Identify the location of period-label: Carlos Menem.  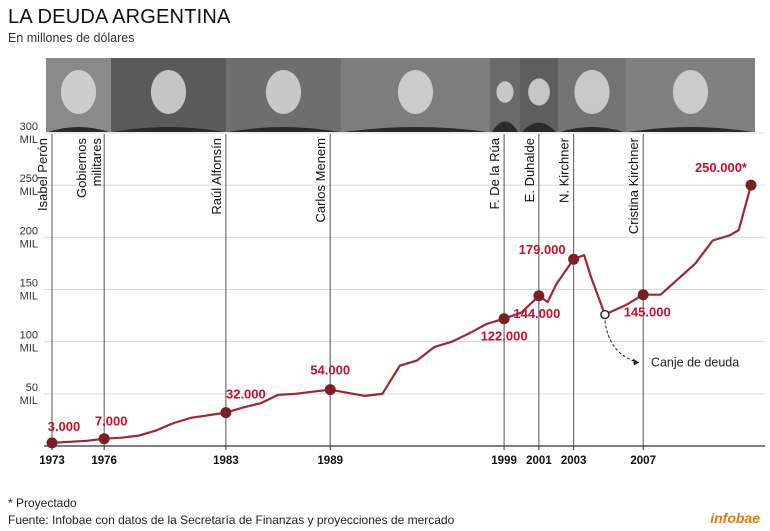
(320, 180).